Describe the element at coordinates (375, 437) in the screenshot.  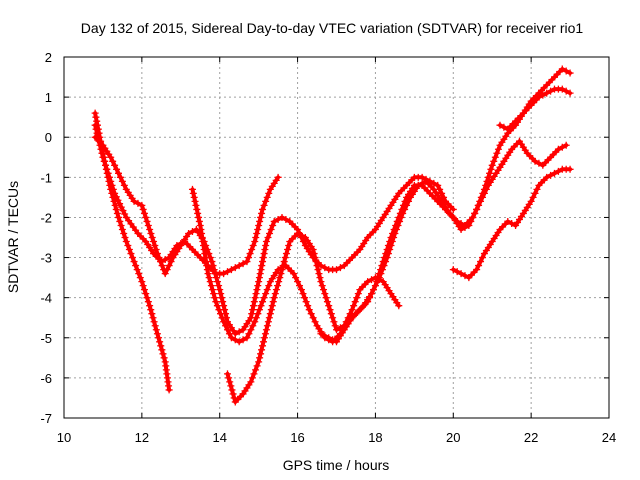
I see `x-tick-label: 18` at that location.